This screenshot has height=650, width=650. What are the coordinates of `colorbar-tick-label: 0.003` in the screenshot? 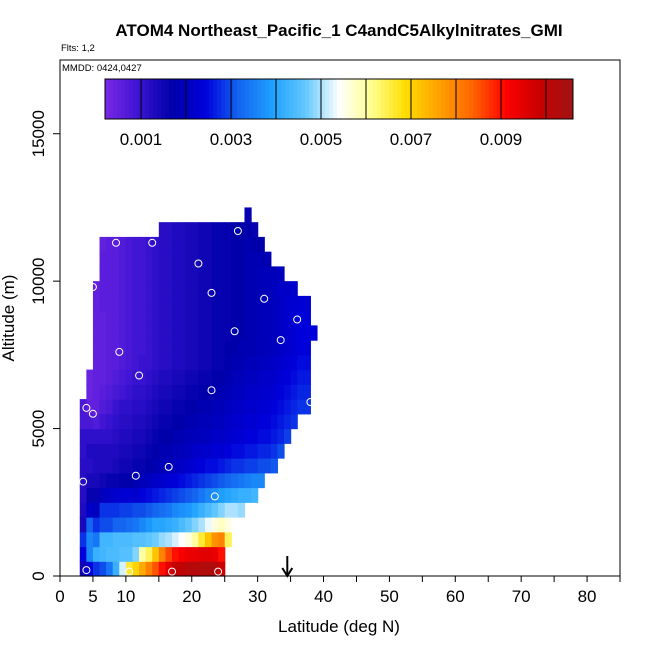 It's located at (231, 139).